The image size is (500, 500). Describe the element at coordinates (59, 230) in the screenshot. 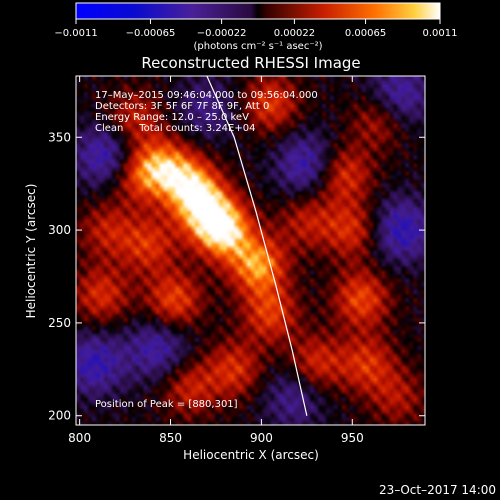

I see `y-tick-label: 300` at that location.